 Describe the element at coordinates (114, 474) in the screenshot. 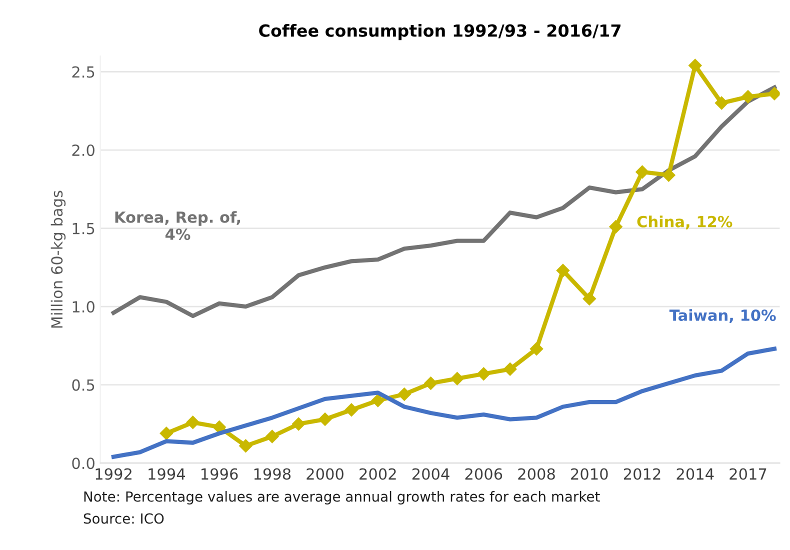

I see `x-tick-label: 1992` at that location.